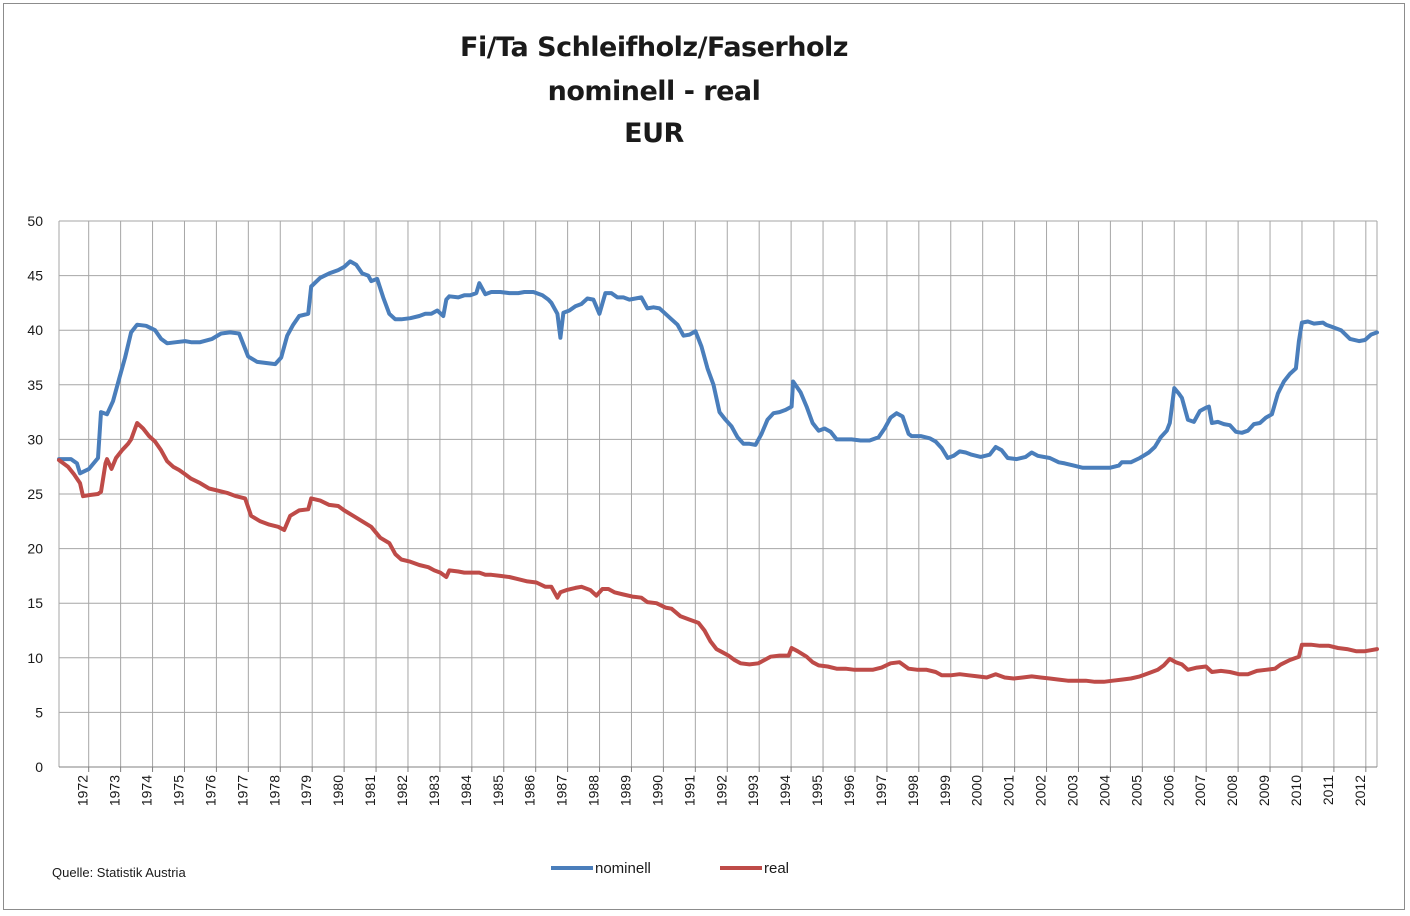  What do you see at coordinates (39, 712) in the screenshot?
I see `y-tick-label: 5` at bounding box center [39, 712].